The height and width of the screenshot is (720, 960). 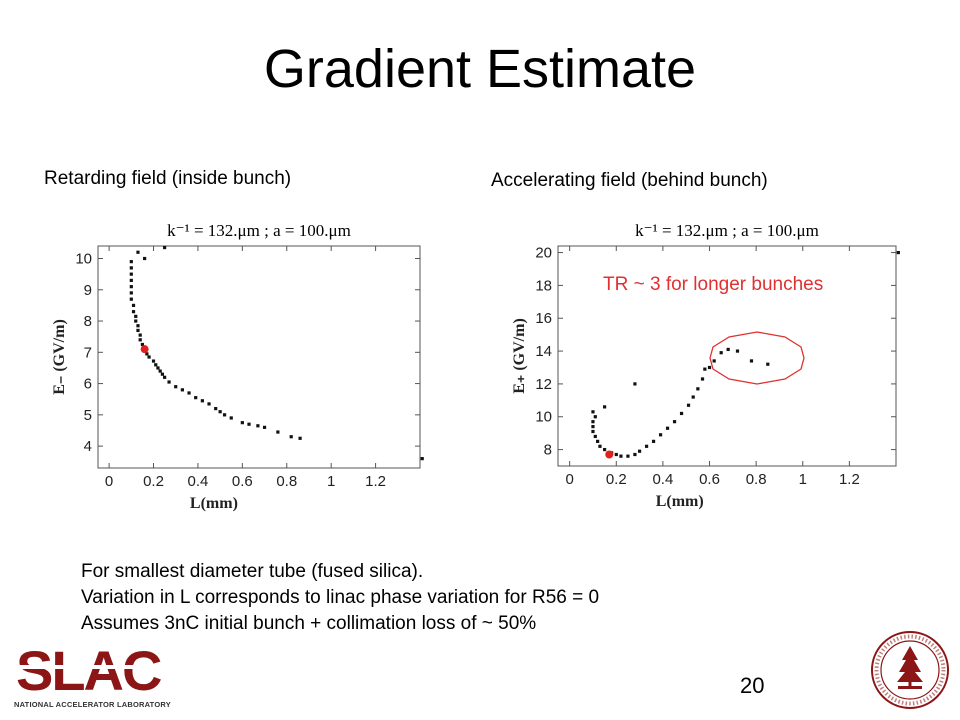 I want to click on y-tick-label: 5, so click(x=88, y=415).